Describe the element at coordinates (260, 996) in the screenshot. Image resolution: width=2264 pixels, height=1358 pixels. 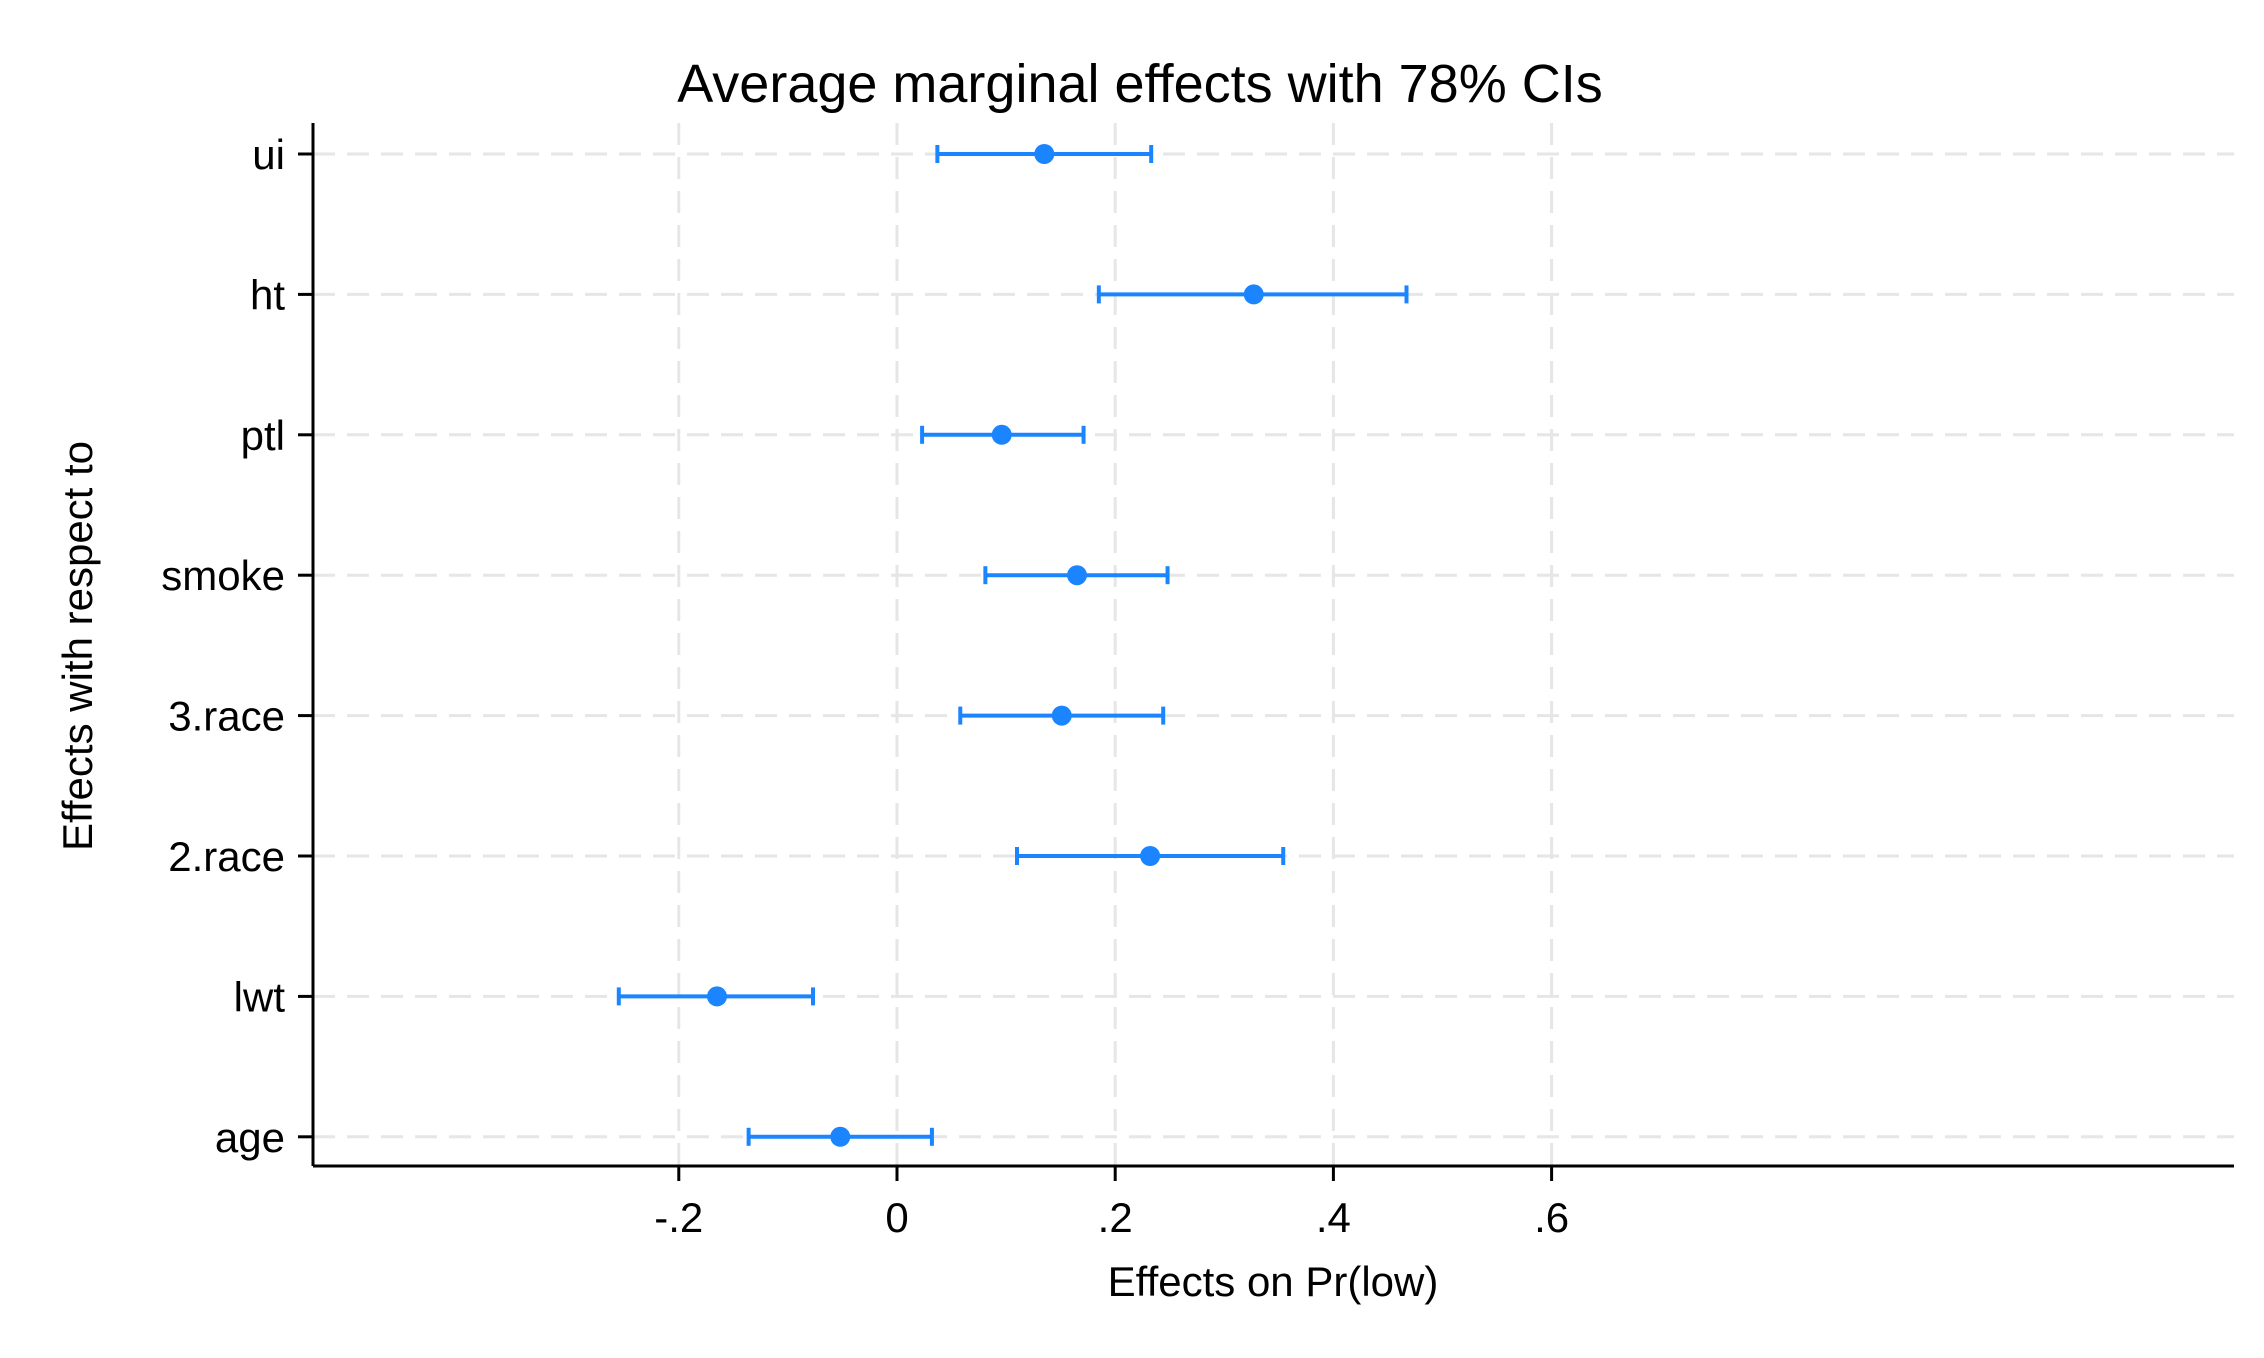
I see `y-tick-label: lwt` at that location.